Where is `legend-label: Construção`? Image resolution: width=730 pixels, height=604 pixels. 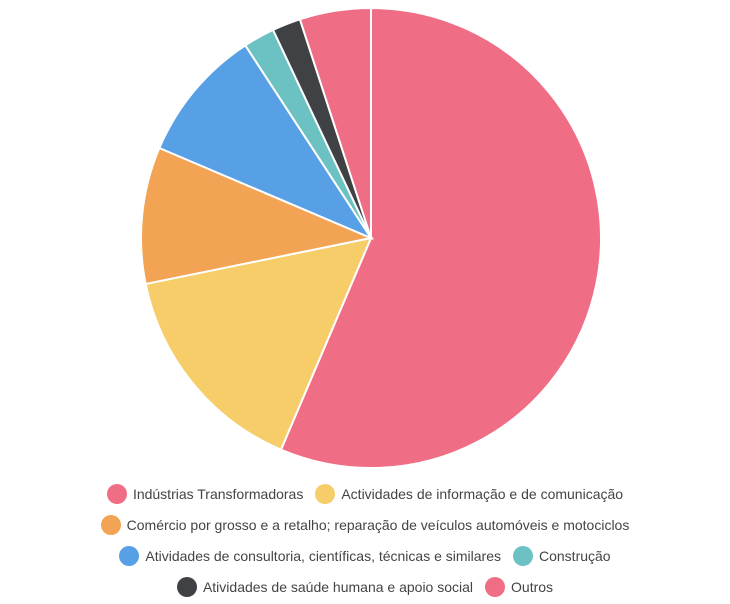 legend-label: Construção is located at coordinates (575, 555).